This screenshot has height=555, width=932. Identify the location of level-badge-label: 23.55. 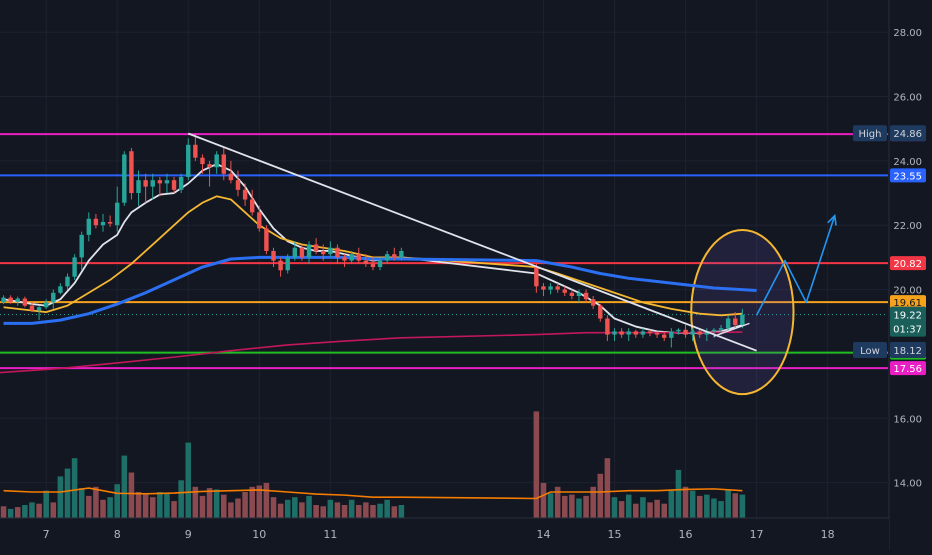
(907, 176).